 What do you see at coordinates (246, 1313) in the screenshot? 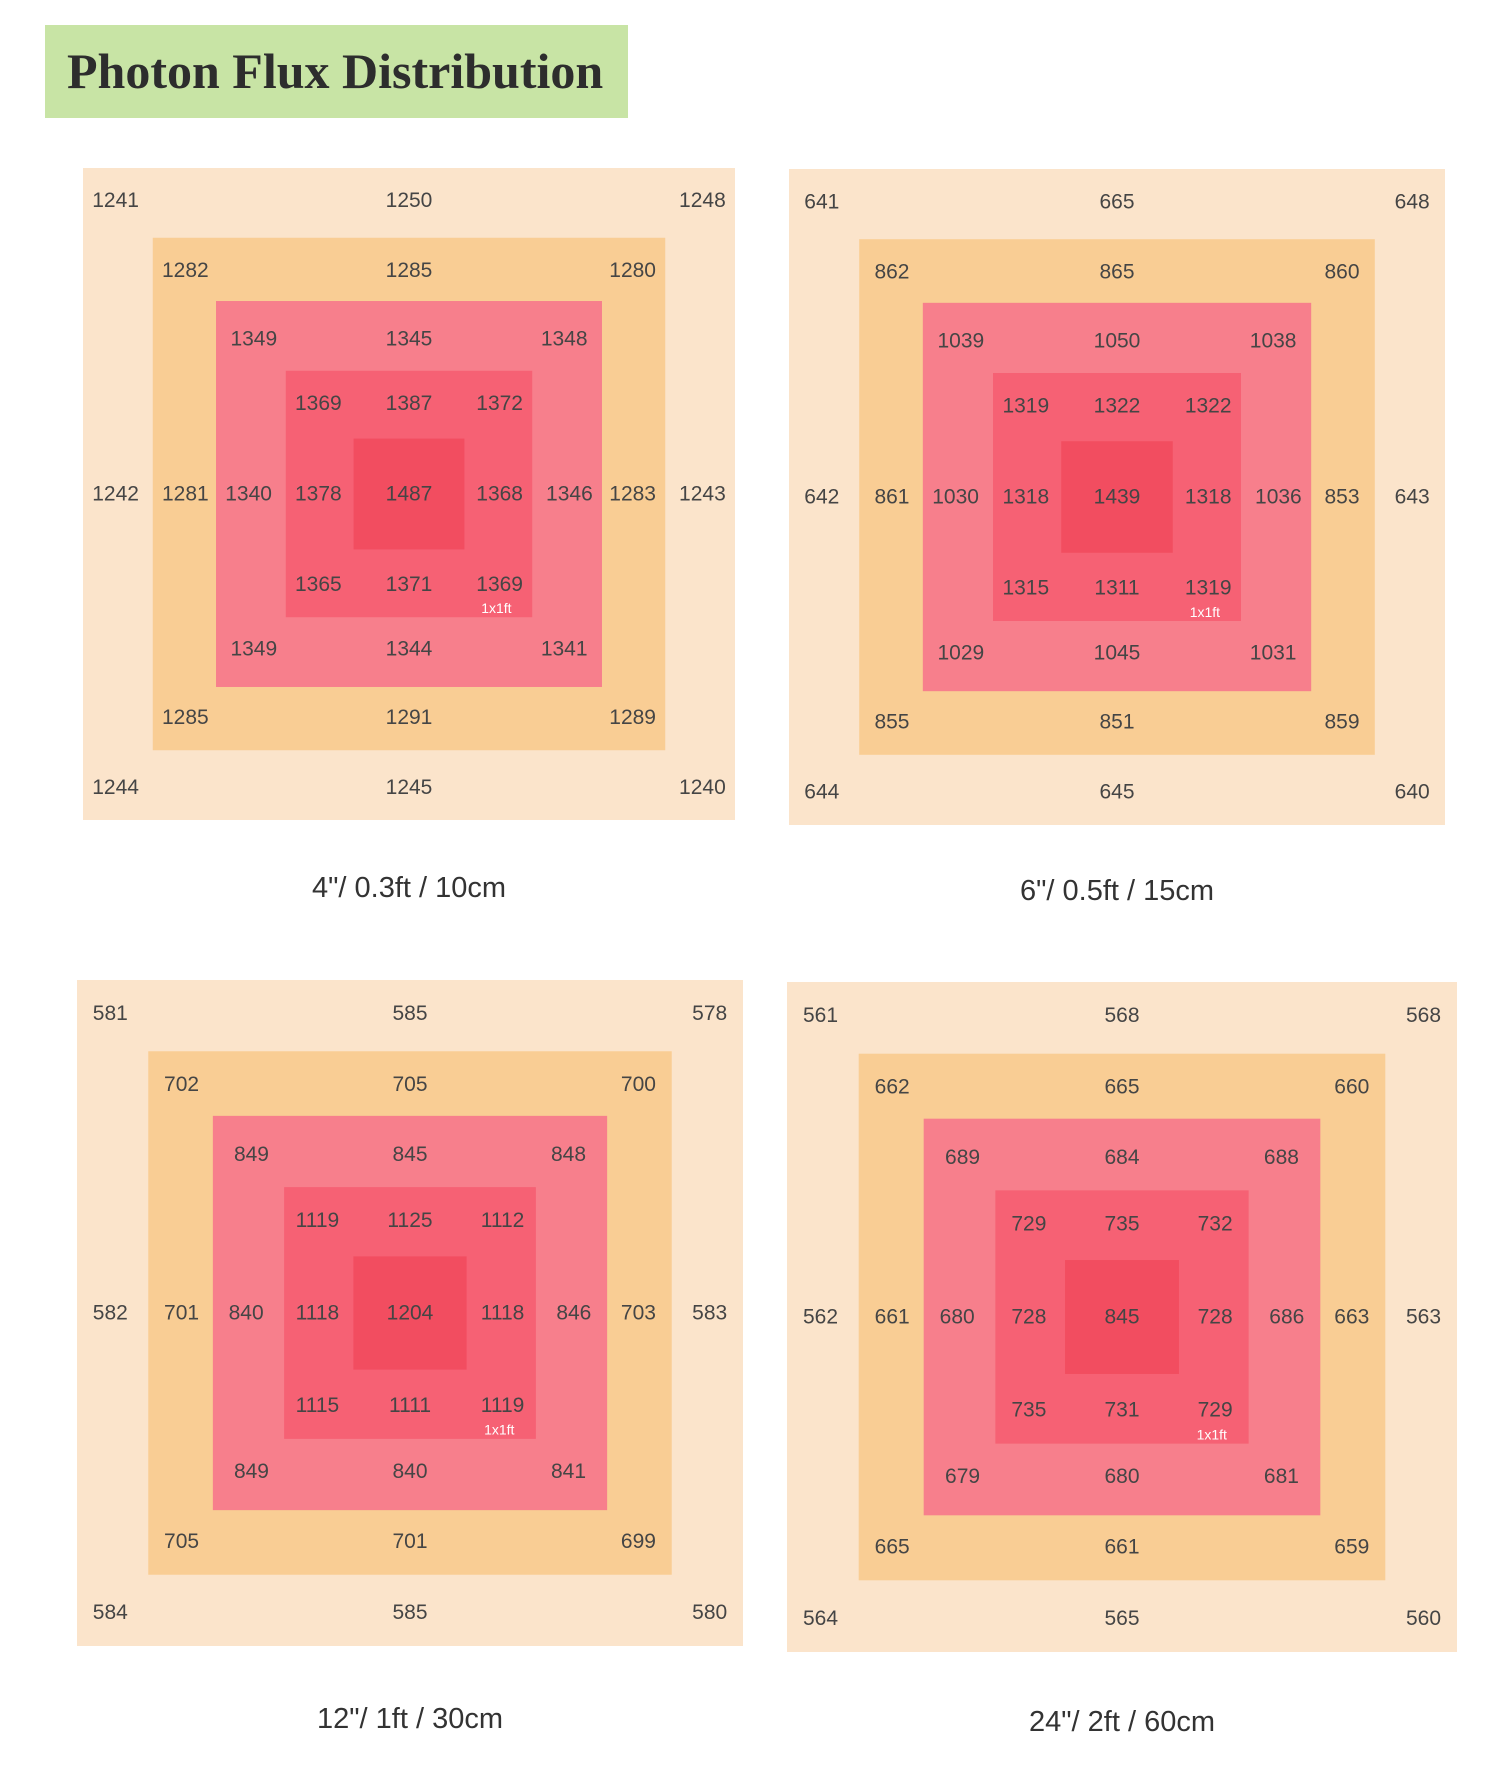
I see `value-ring3-mid-left: 840` at bounding box center [246, 1313].